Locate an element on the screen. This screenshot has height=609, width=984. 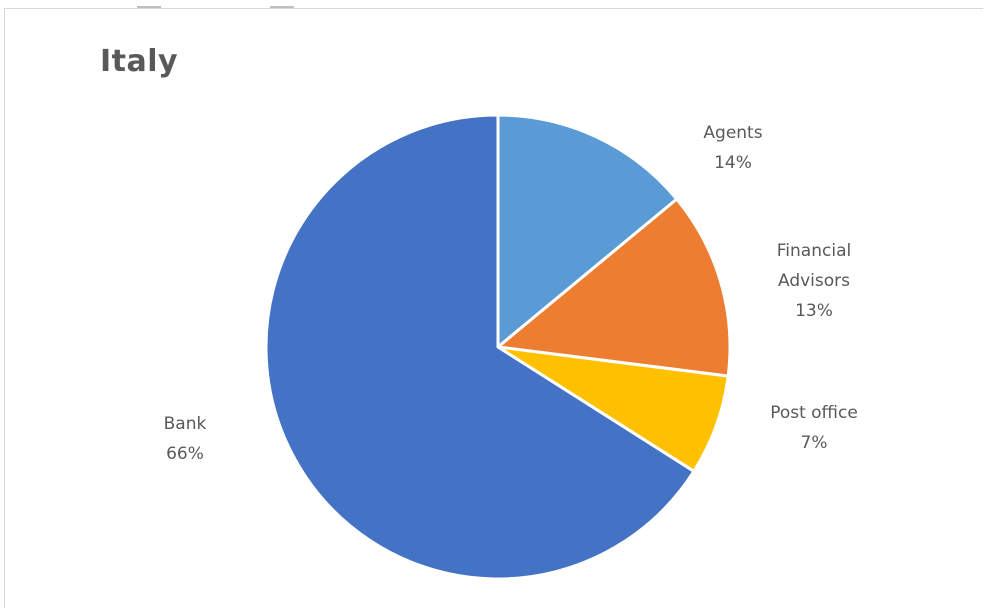
data-label-line: Financial is located at coordinates (814, 251).